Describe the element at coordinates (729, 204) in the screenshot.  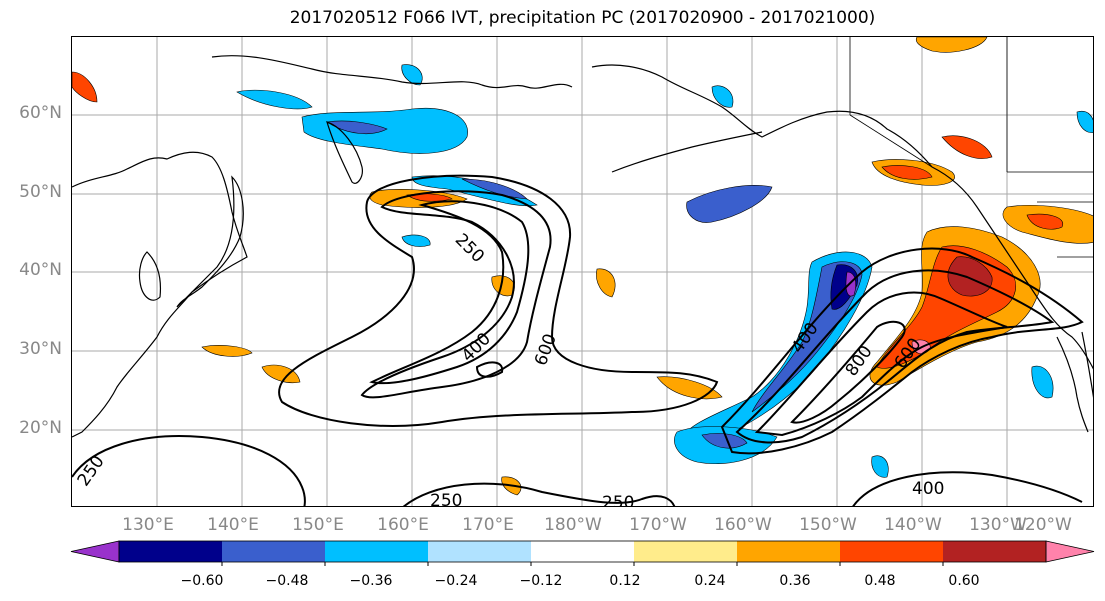
I see `gulf-cold-precip` at that location.